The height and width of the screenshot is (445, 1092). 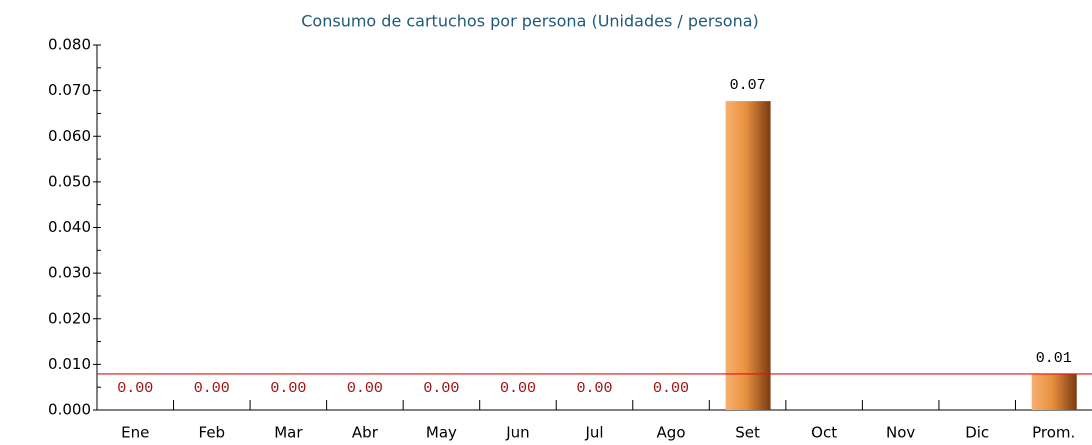 What do you see at coordinates (593, 433) in the screenshot?
I see `x-tick-label: Jul` at bounding box center [593, 433].